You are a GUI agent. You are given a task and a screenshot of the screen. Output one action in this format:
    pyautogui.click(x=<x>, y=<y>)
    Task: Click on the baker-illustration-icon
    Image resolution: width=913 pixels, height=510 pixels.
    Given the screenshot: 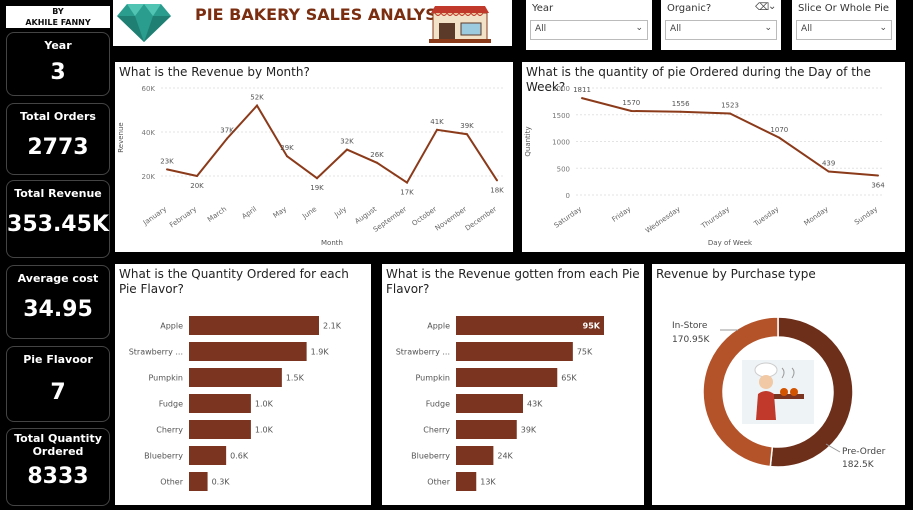 What is the action you would take?
    pyautogui.click(x=778, y=392)
    